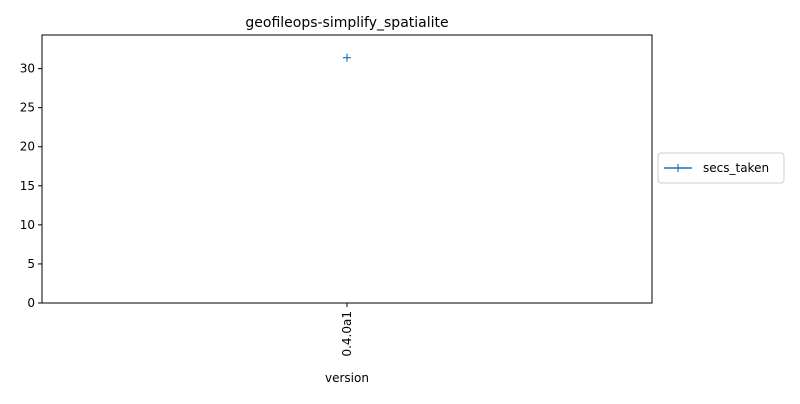 The image size is (800, 404). Describe the element at coordinates (27, 225) in the screenshot. I see `y-tick-label: 10` at that location.